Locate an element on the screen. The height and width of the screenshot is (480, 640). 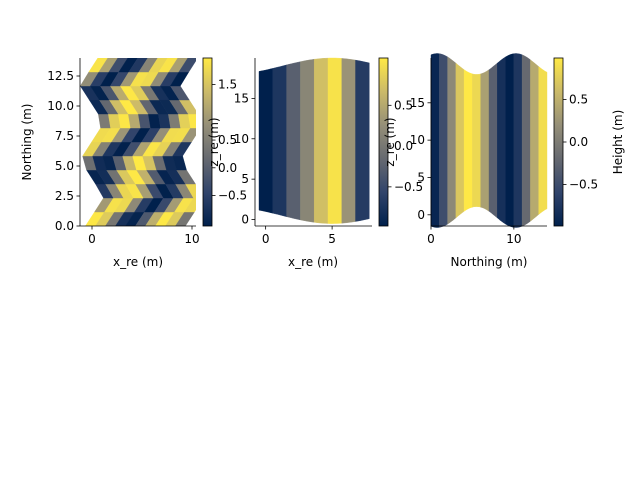
x-tick-label: 5 is located at coordinates (332, 239).